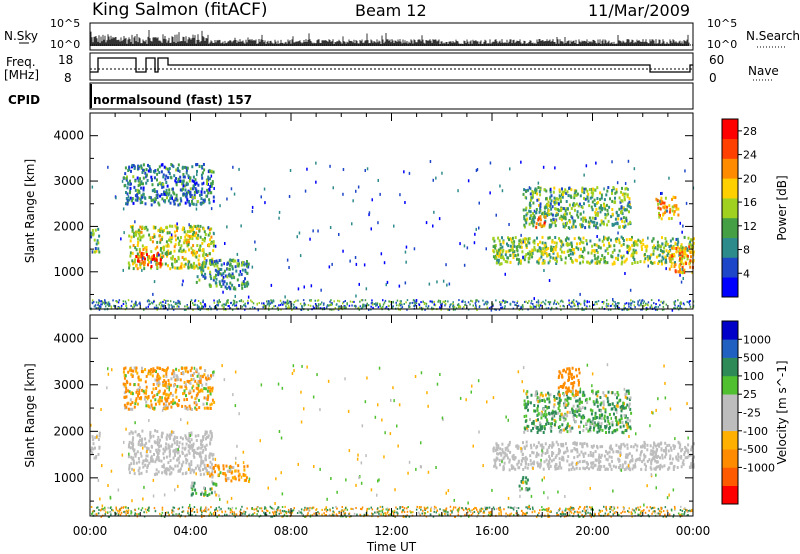 This screenshot has height=554, width=800. I want to click on power-colorbar-tick-label: 4, so click(746, 273).